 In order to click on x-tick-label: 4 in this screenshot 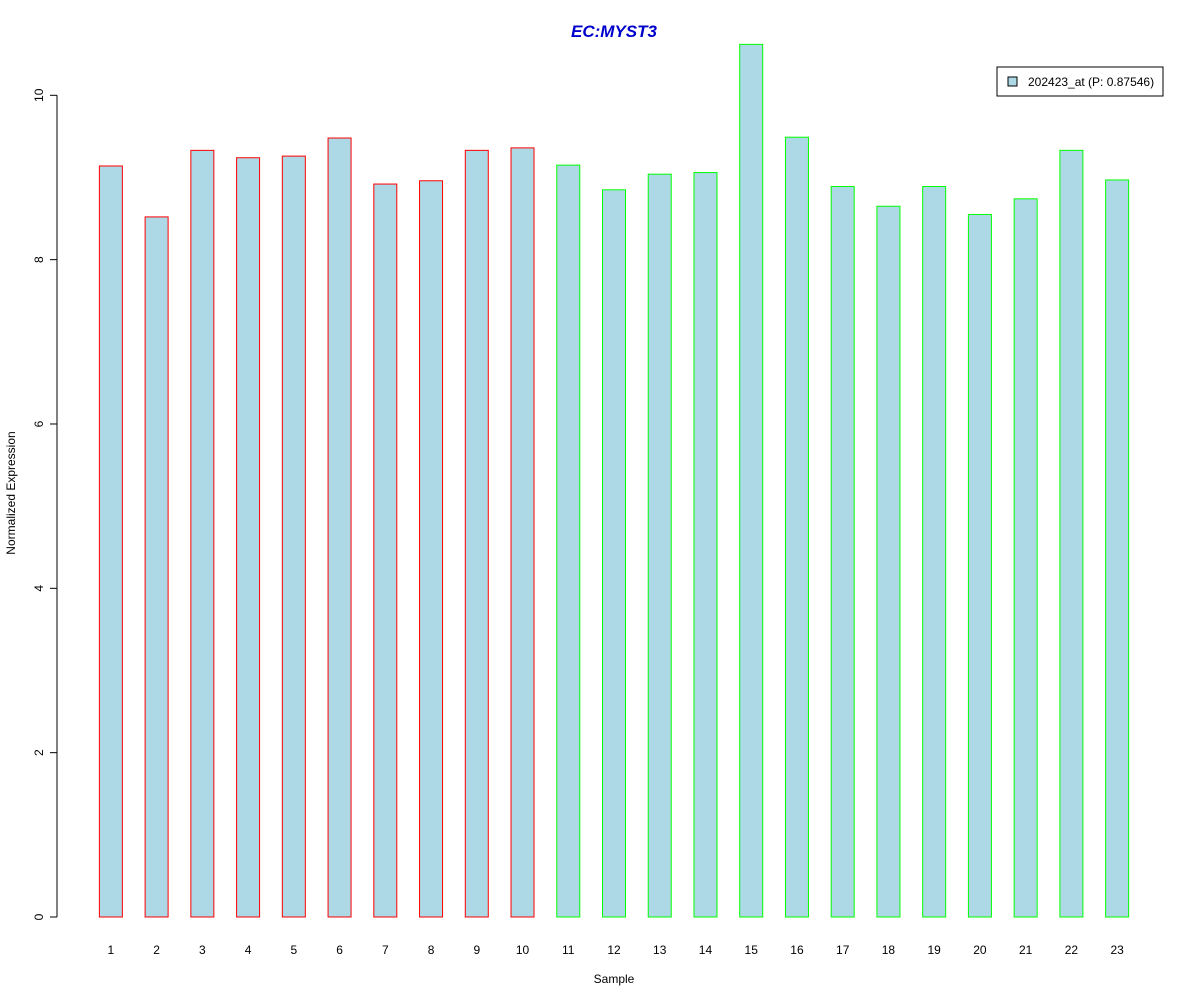, I will do `click(248, 950)`.